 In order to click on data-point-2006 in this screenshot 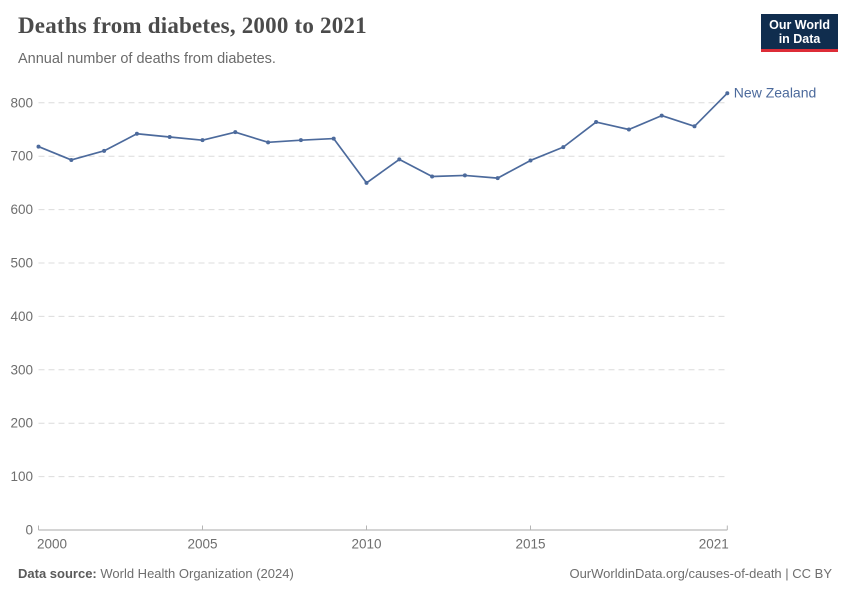, I will do `click(235, 132)`.